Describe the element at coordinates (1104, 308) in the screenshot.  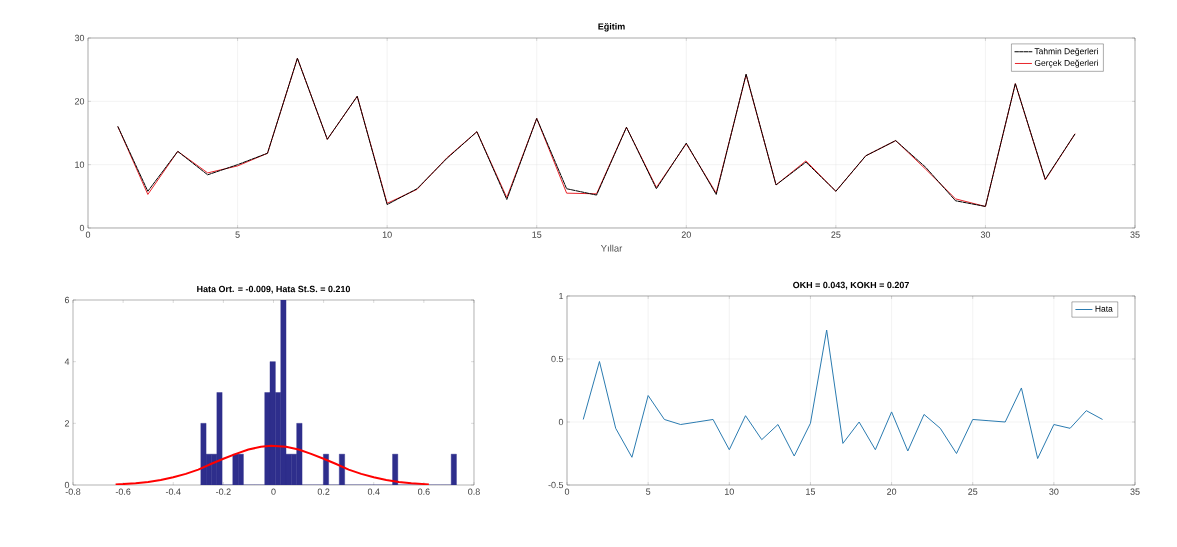
I see `legend-label: Hata` at that location.